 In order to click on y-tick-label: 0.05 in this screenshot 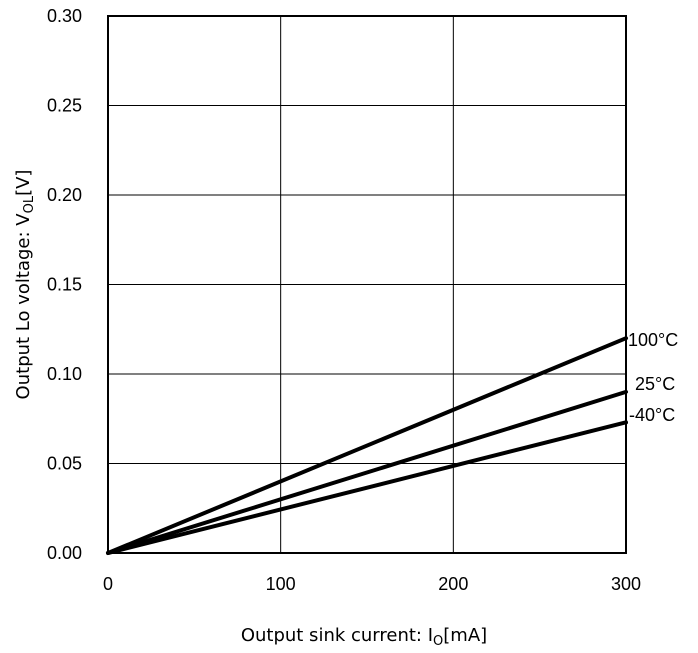, I will do `click(64, 464)`.